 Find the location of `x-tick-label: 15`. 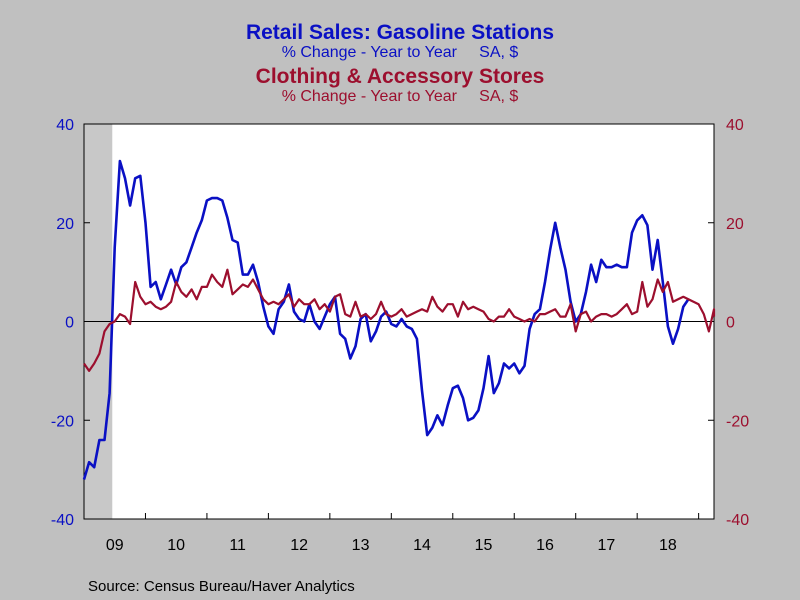

x-tick-label: 15 is located at coordinates (484, 545).